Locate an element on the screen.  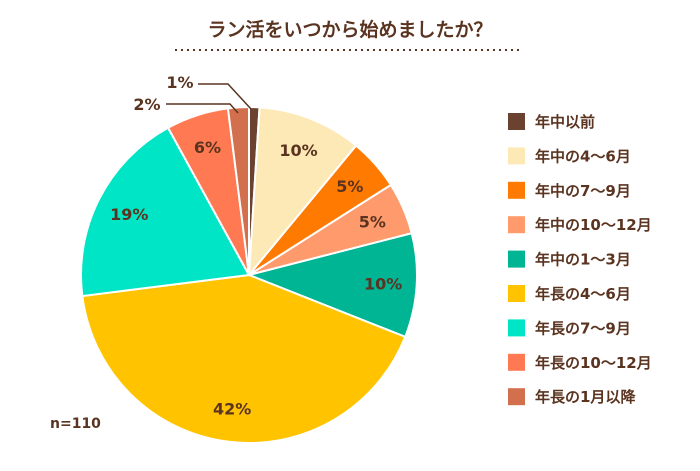
legend-label: 年中の1〜3月 is located at coordinates (583, 260).